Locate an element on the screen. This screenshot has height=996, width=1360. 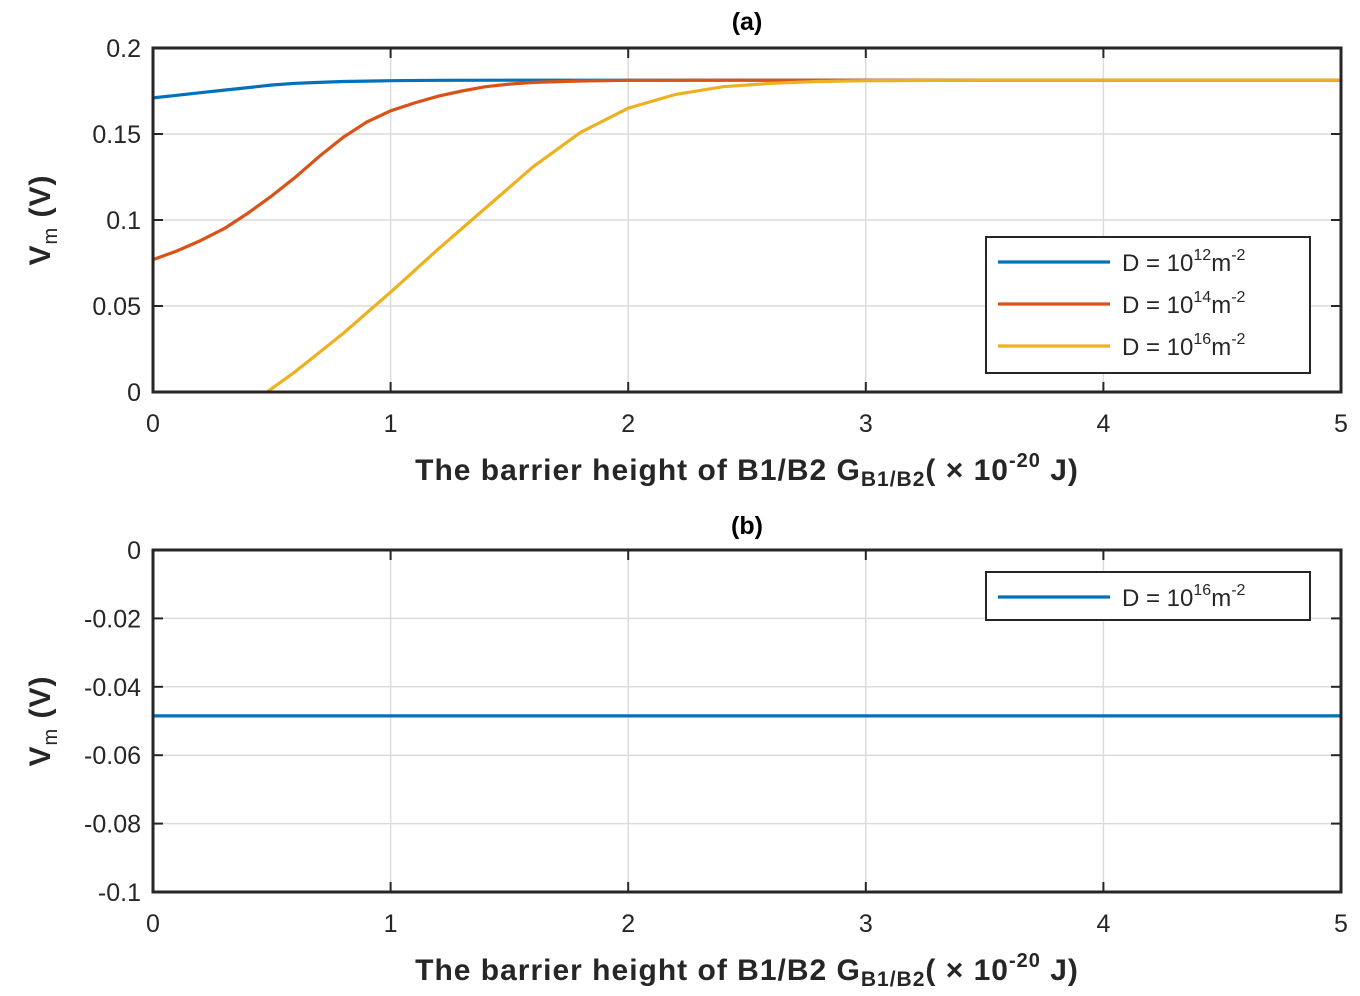
panel-title: (b) is located at coordinates (747, 526).